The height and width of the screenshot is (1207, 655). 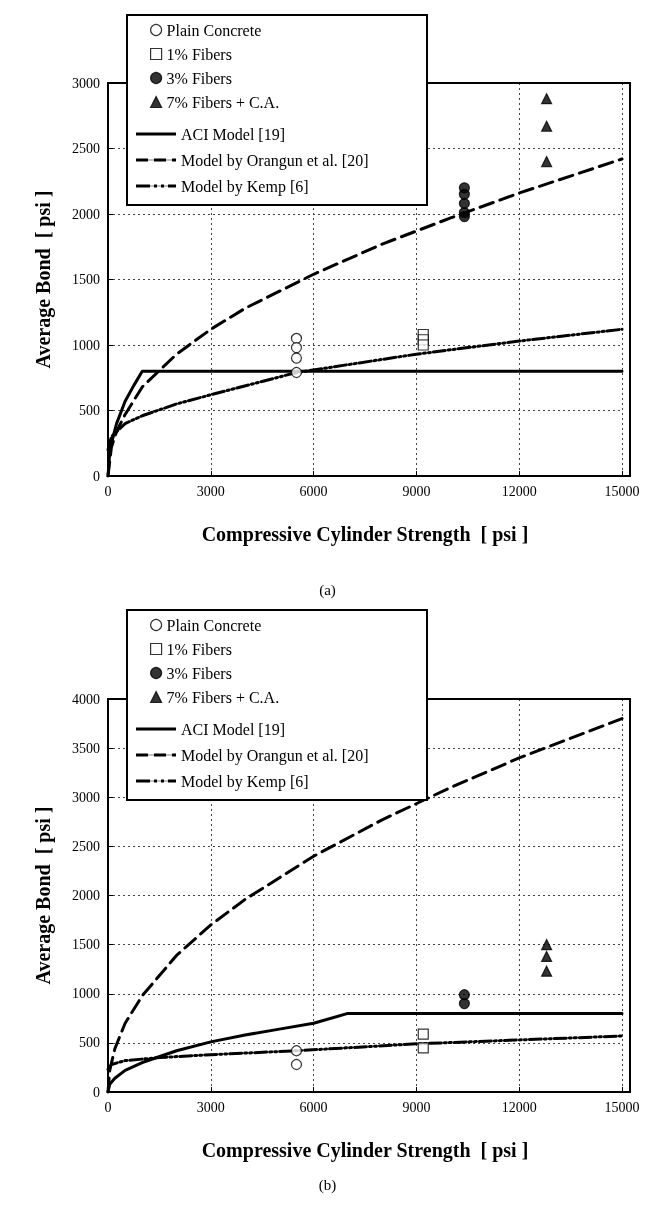 I want to click on text: (b), so click(x=327, y=1185).